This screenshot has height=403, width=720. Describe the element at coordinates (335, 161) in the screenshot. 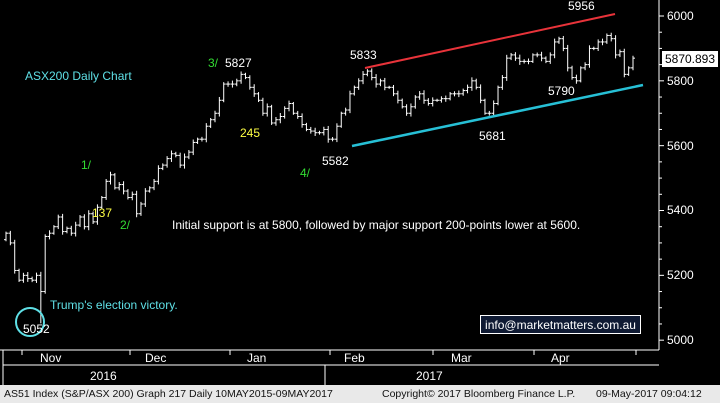

I see `label-5582: 5582` at that location.